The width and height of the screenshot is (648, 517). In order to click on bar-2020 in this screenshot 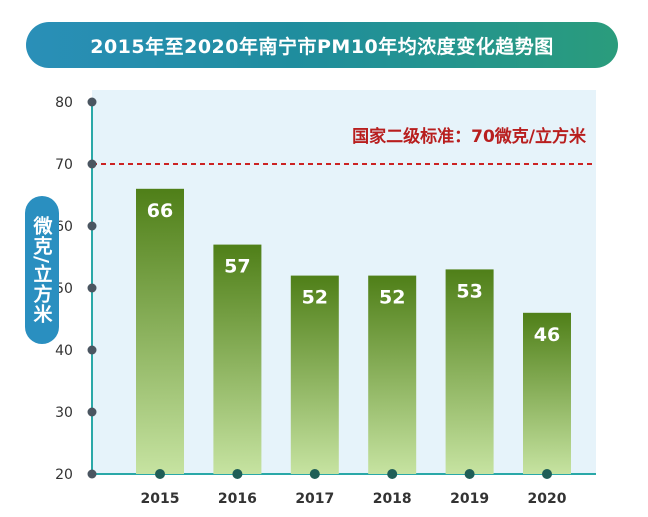, I will do `click(547, 393)`.